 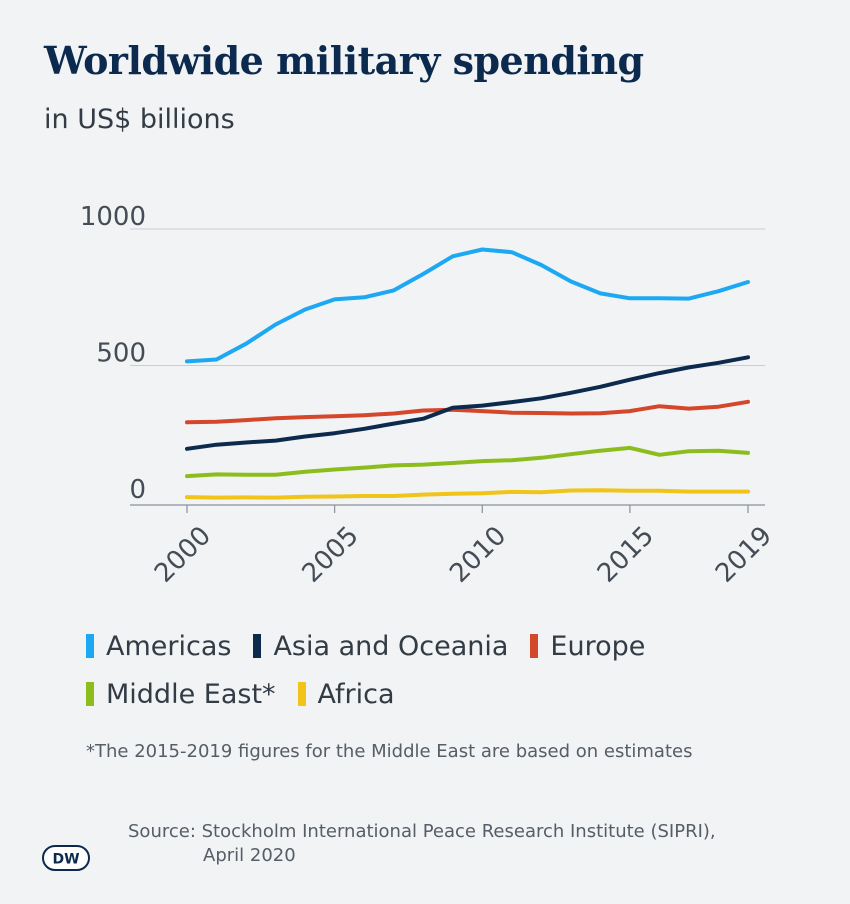 What do you see at coordinates (467, 412) in the screenshot?
I see `series-line-europe` at bounding box center [467, 412].